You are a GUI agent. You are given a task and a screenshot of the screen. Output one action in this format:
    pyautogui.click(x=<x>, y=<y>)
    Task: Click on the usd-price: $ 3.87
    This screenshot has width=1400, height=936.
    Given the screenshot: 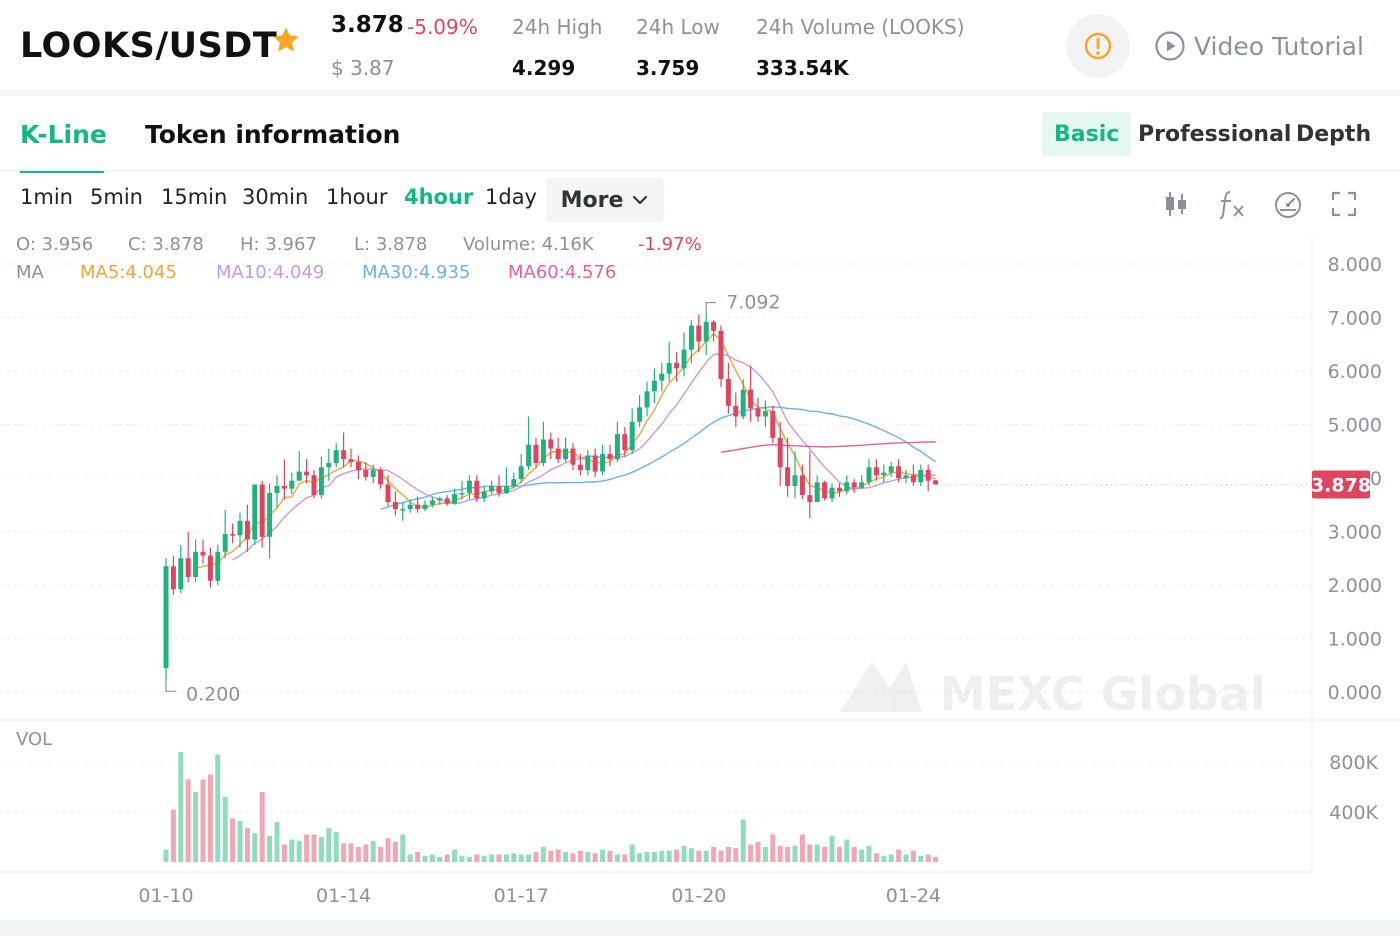 What is the action you would take?
    pyautogui.click(x=363, y=68)
    